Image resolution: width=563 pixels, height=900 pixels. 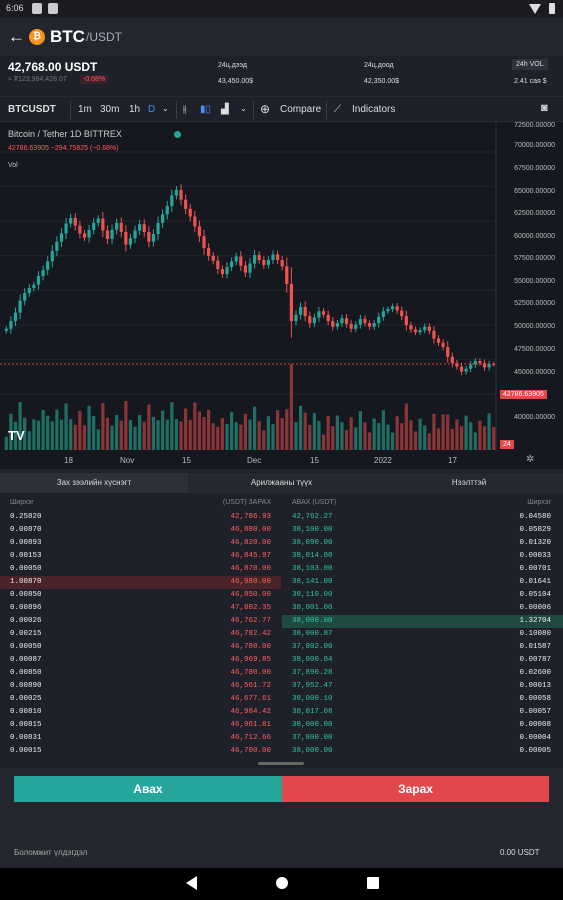 What do you see at coordinates (185, 109) in the screenshot?
I see `bar-type-icon: ⫲` at bounding box center [185, 109].